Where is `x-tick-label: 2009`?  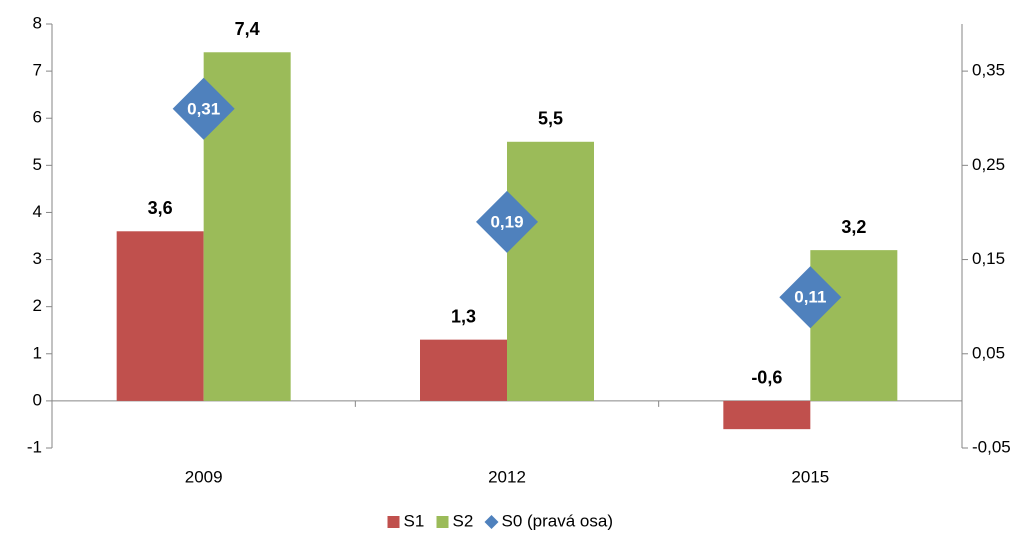
x-tick-label: 2009 is located at coordinates (204, 476).